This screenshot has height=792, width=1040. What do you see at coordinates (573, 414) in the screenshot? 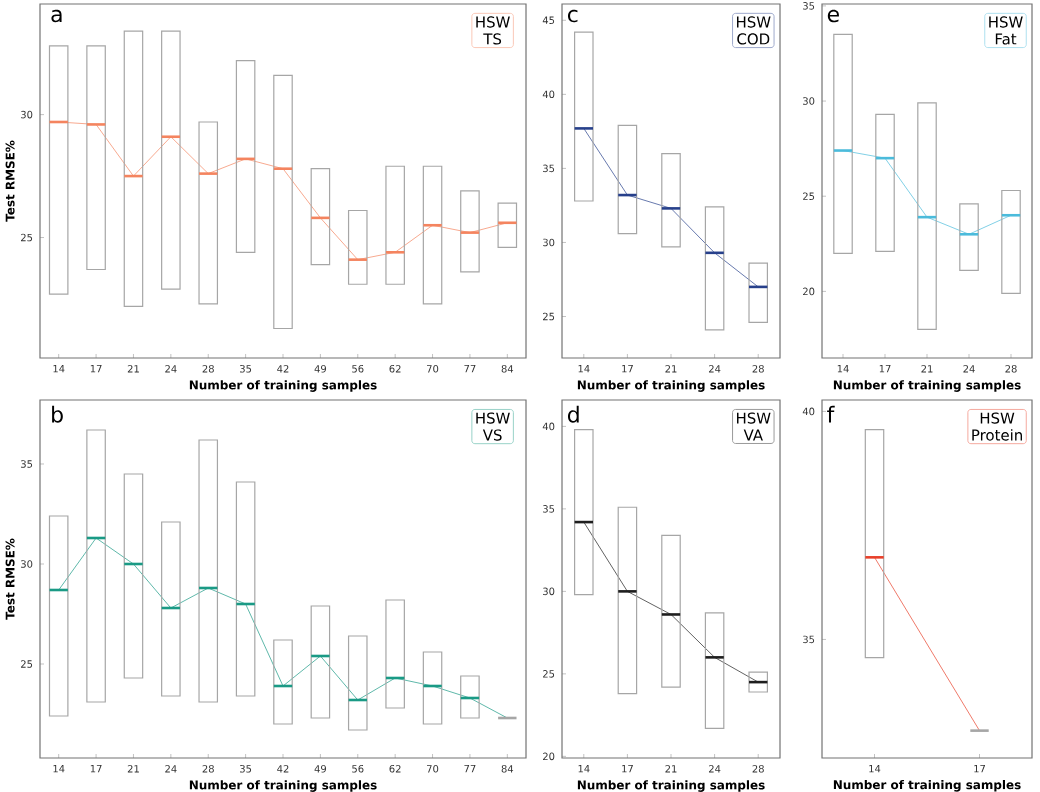
I see `annotation: d` at bounding box center [573, 414].